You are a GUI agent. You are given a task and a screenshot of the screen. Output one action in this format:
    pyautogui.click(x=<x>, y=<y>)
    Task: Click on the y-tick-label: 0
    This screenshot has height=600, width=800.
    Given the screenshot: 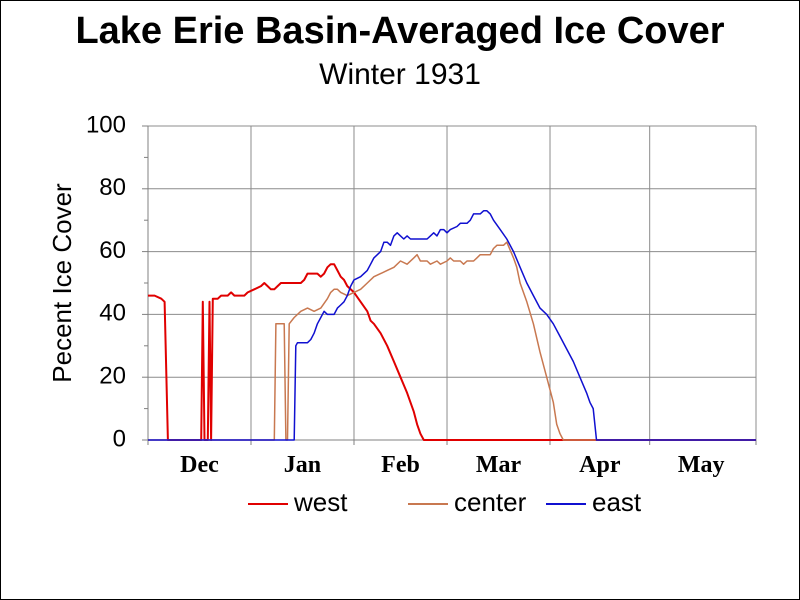 What is the action you would take?
    pyautogui.click(x=119, y=438)
    